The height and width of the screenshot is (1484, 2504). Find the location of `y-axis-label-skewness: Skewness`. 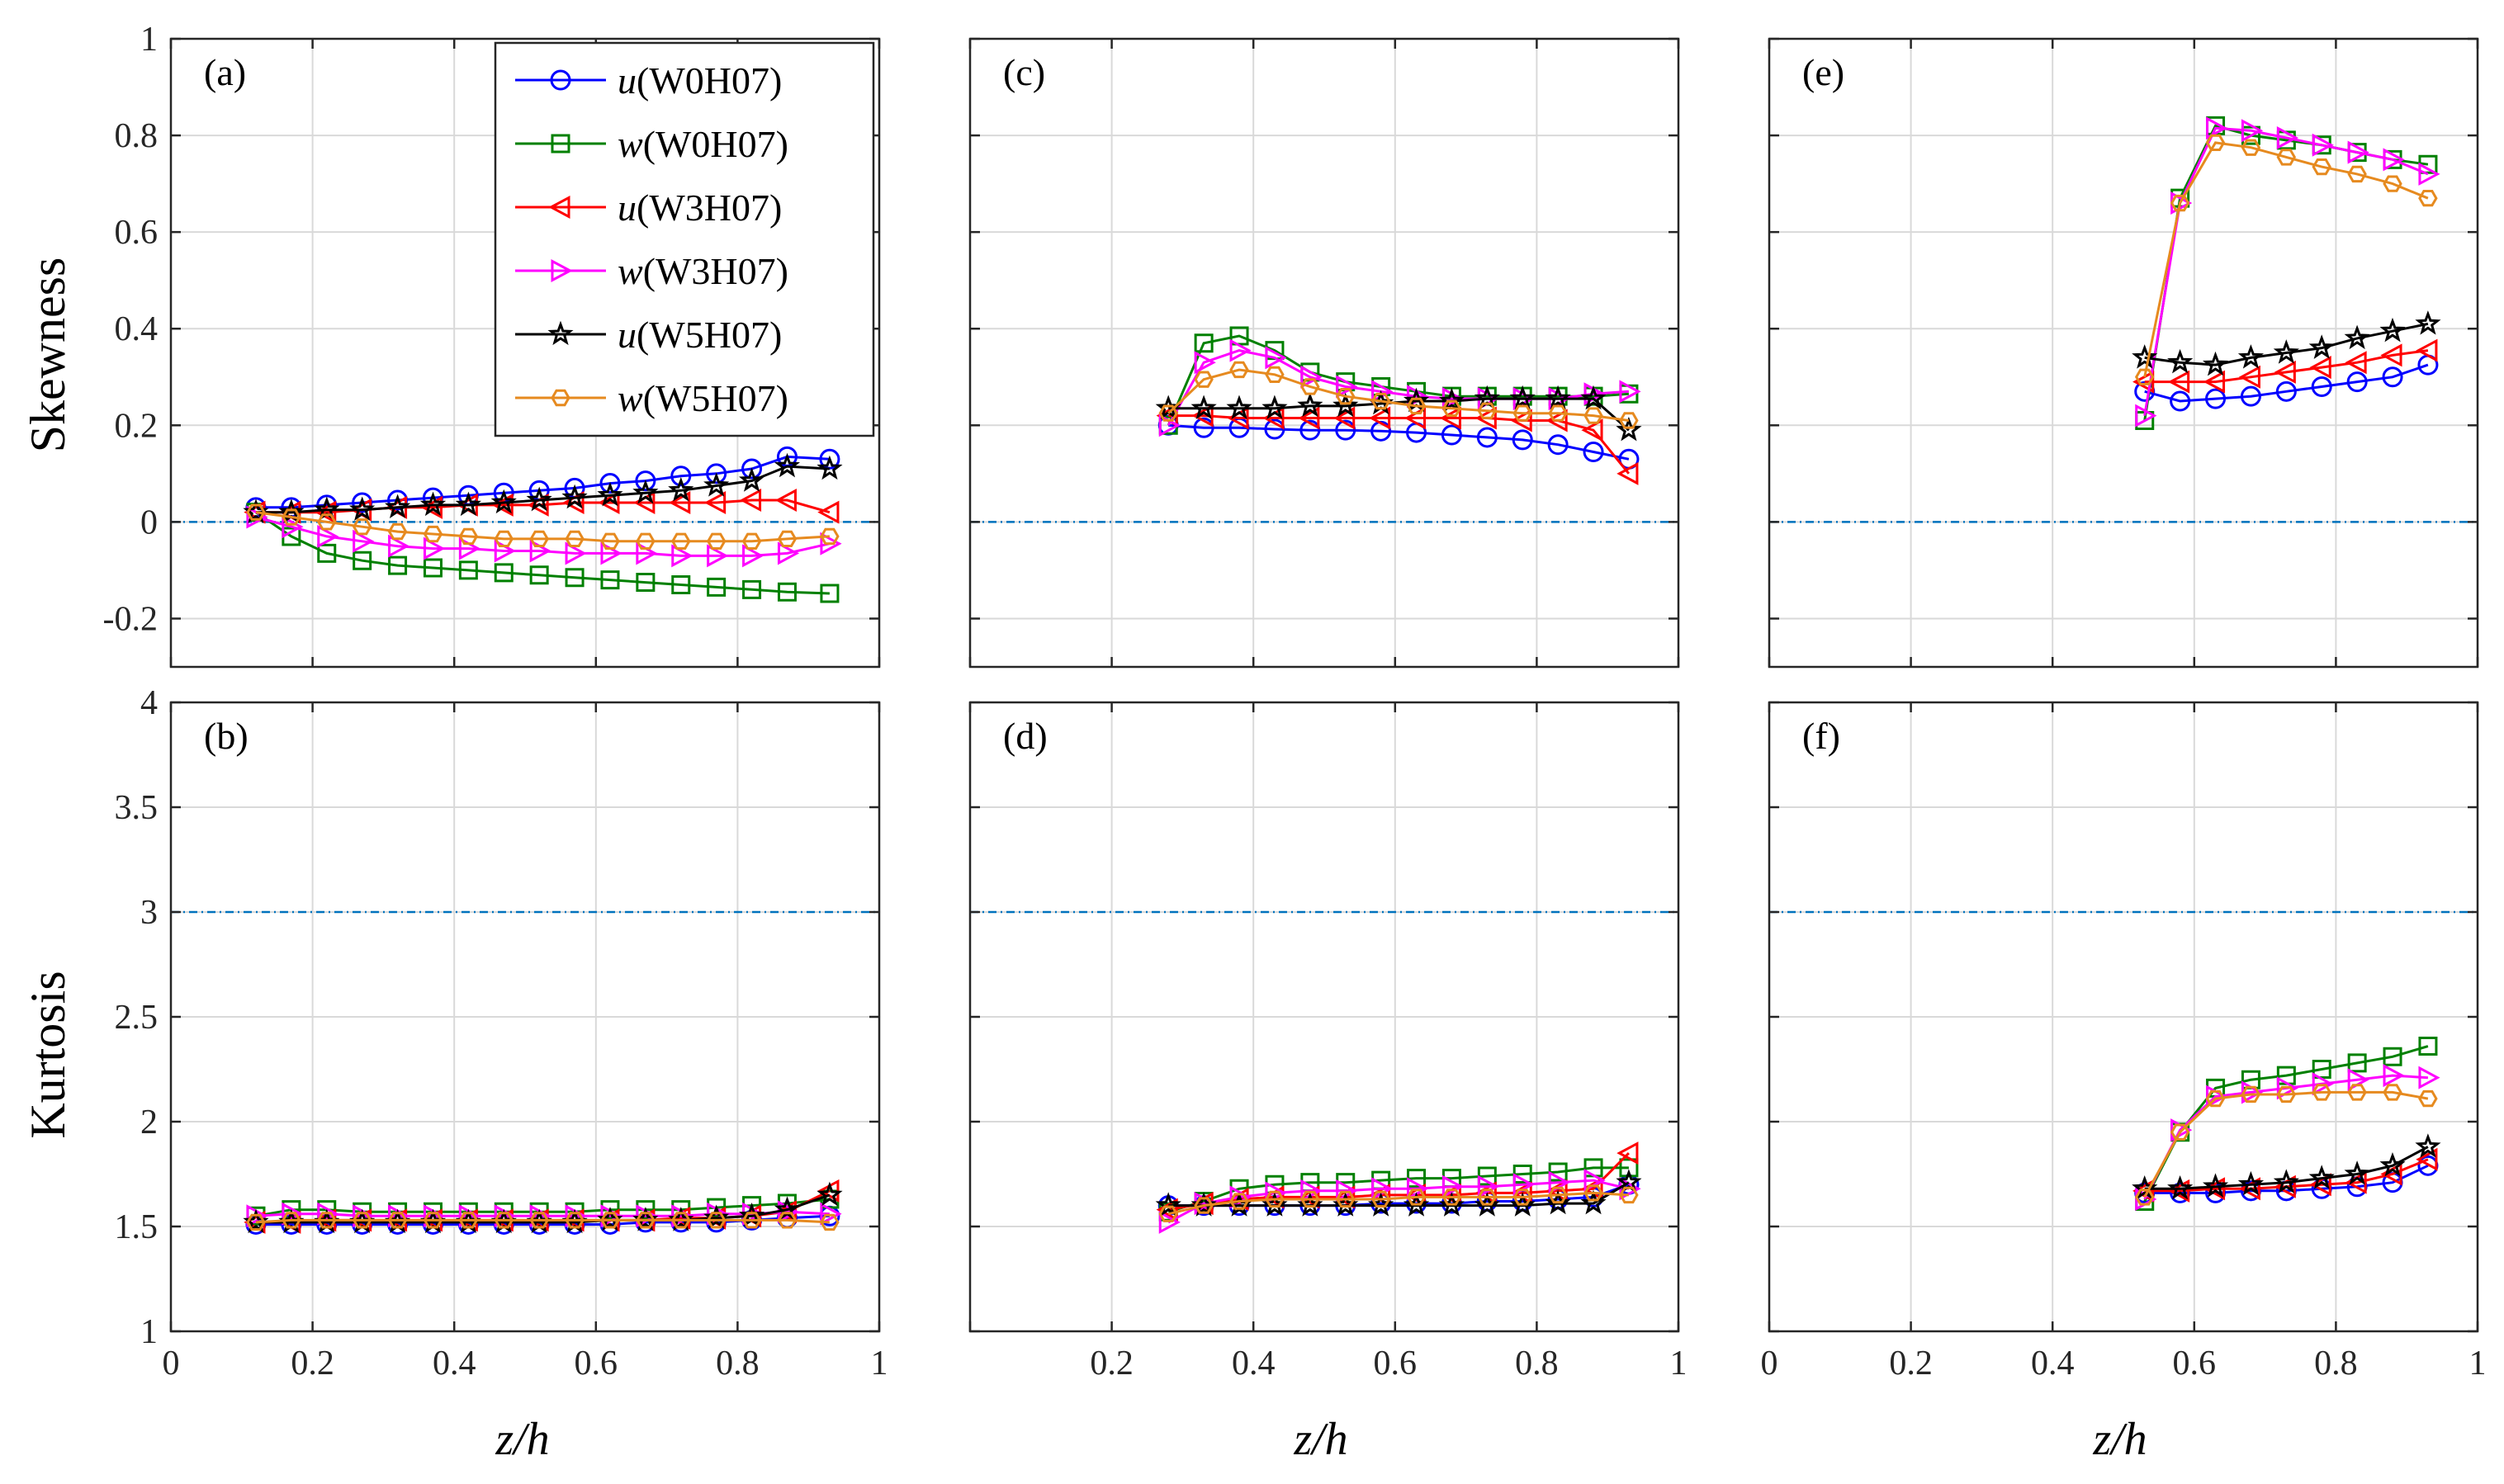

y-axis-label-skewness: Skewness is located at coordinates (48, 355).